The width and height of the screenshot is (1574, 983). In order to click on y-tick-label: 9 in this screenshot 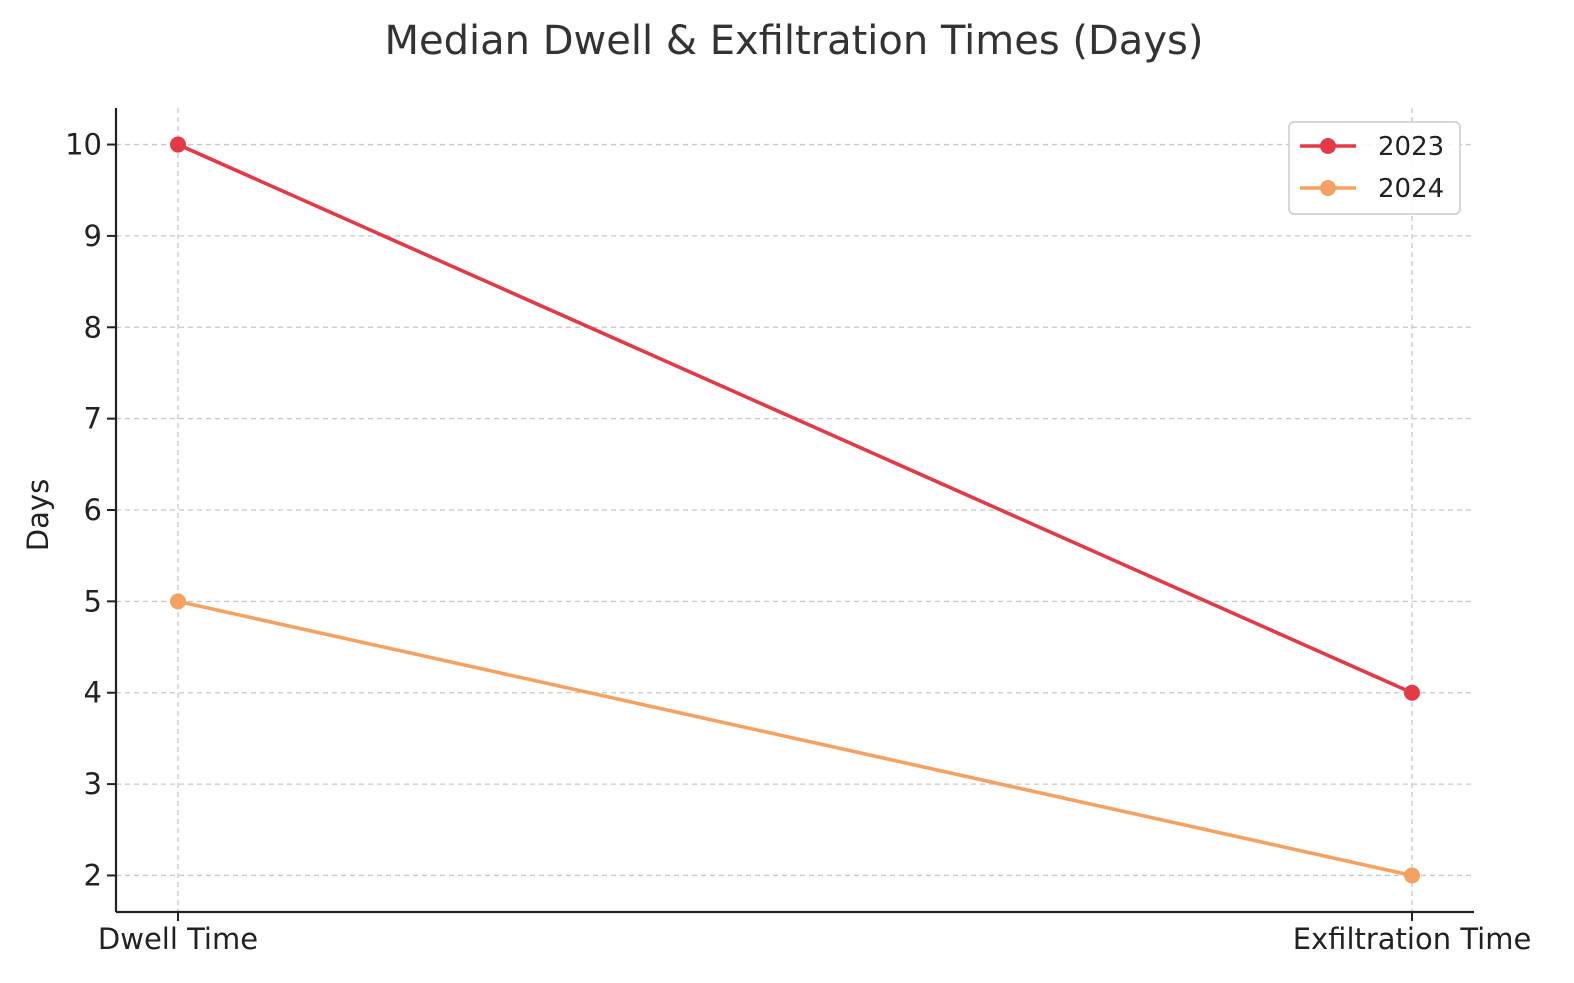, I will do `click(93, 236)`.